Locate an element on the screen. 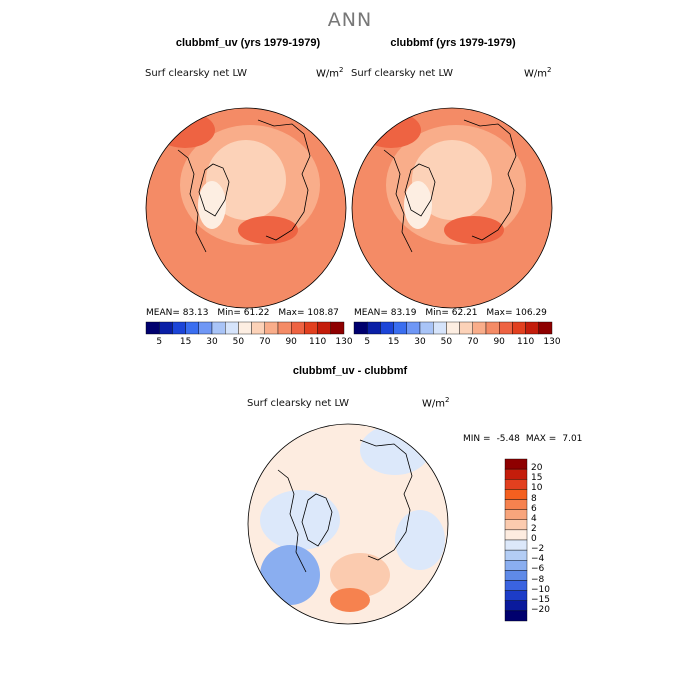 Image resolution: width=700 pixels, height=700 pixels. panel-2-colorbar-tick-label: 50 is located at coordinates (446, 342).